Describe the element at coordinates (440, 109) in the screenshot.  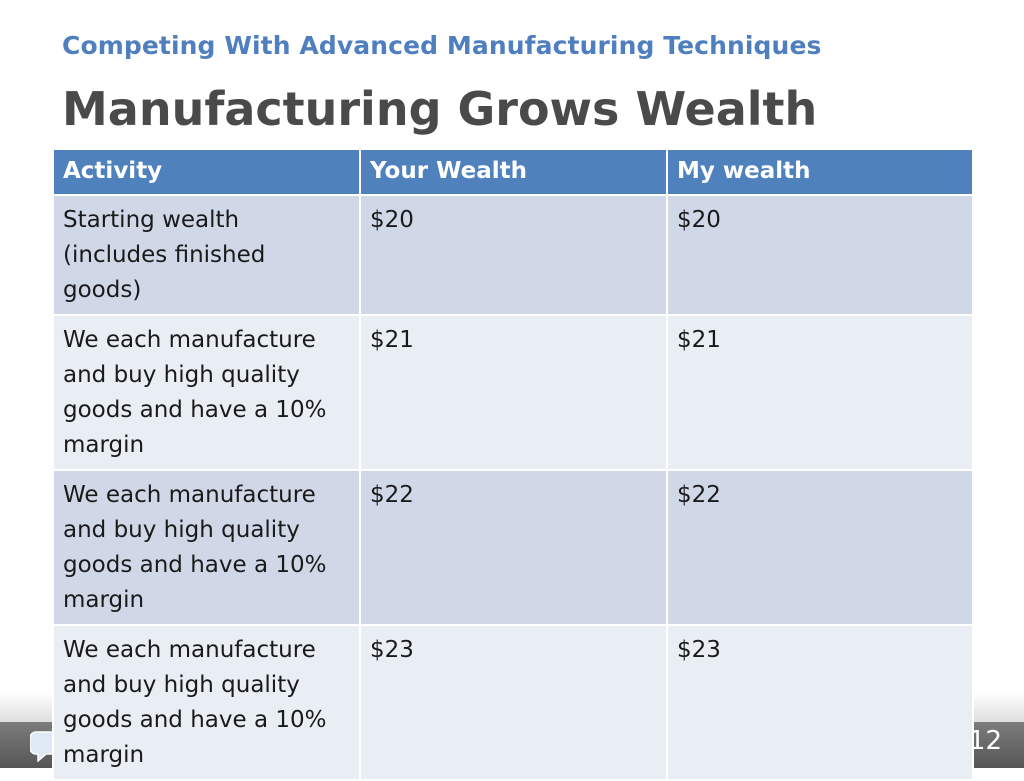
I see `slide-title: Manufacturing Grows Wealth` at that location.